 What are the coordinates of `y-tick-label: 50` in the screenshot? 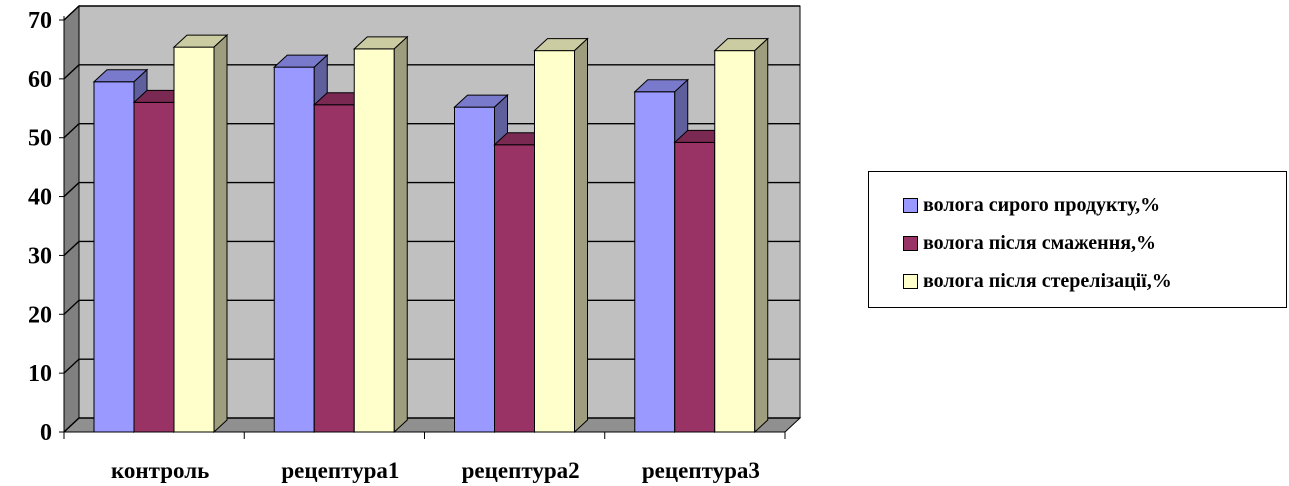 It's located at (40, 139).